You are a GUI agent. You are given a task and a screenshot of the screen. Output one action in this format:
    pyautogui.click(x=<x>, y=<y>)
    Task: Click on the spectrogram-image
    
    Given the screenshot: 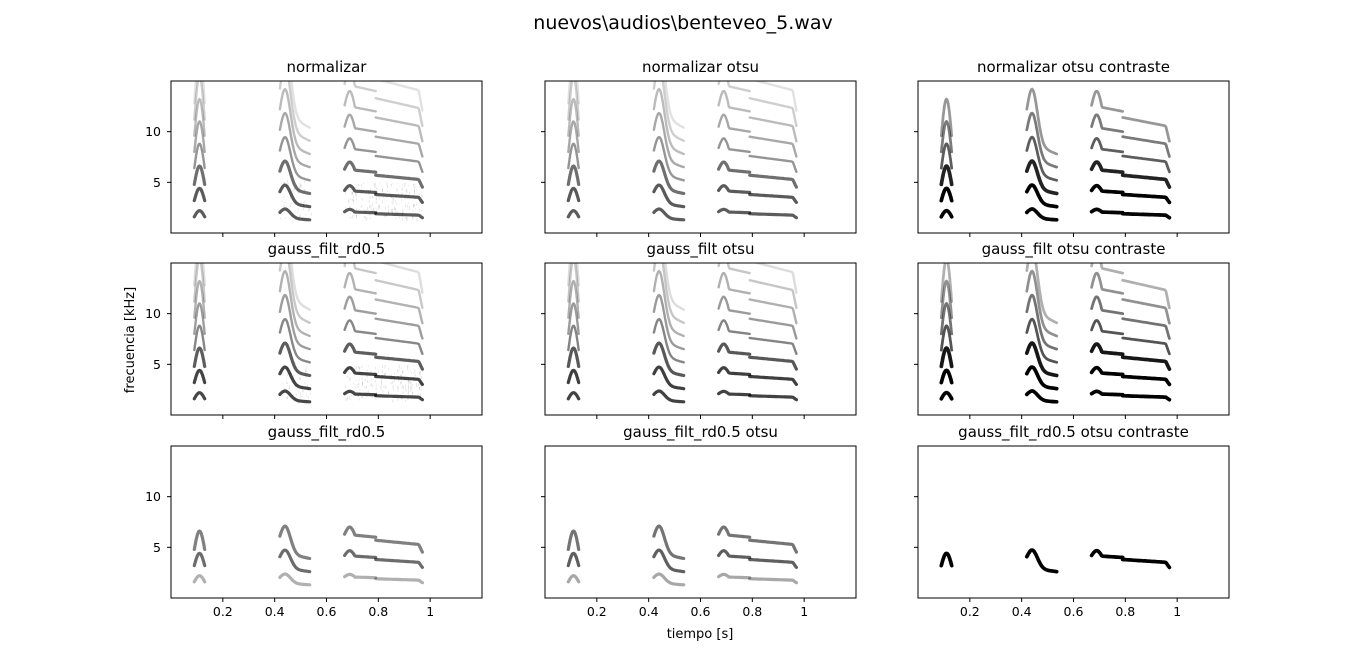 What is the action you would take?
    pyautogui.click(x=308, y=555)
    